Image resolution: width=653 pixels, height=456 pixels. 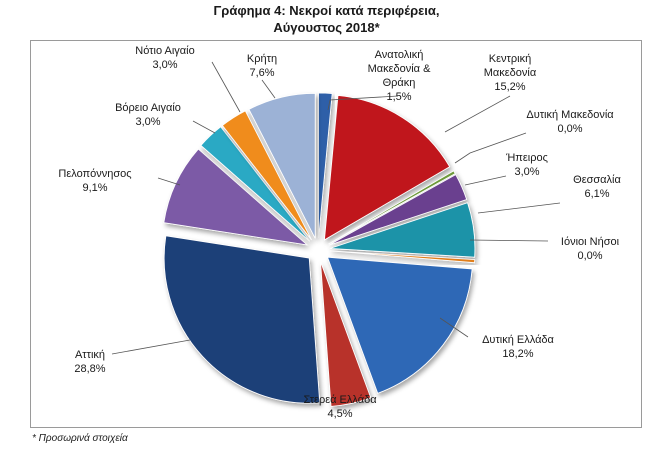 What do you see at coordinates (510, 73) in the screenshot?
I see `slice-label-2: Κεντρική Μακεδονία 15,2%` at bounding box center [510, 73].